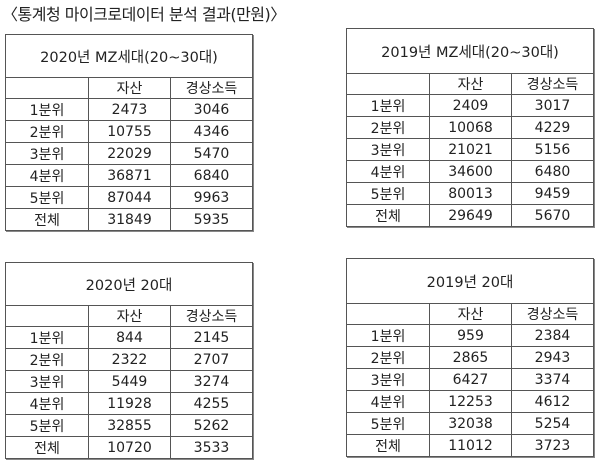 Image resolution: width=600 pixels, height=466 pixels. What do you see at coordinates (552, 335) in the screenshot?
I see `income-value: 2384` at bounding box center [552, 335].